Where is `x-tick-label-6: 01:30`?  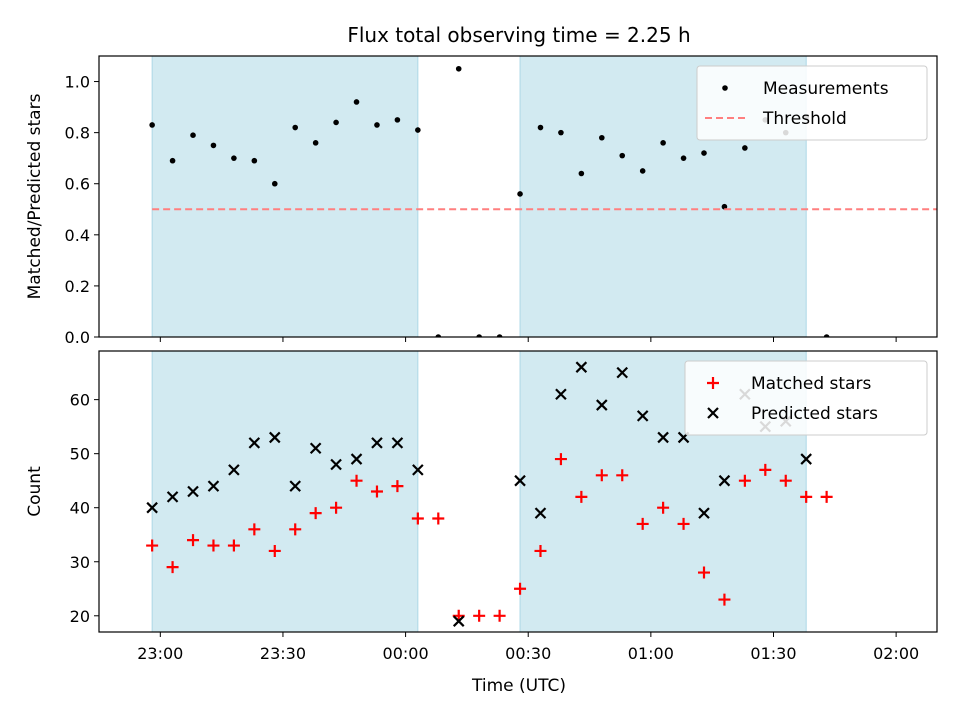 x-tick-label-6: 01:30 is located at coordinates (773, 653).